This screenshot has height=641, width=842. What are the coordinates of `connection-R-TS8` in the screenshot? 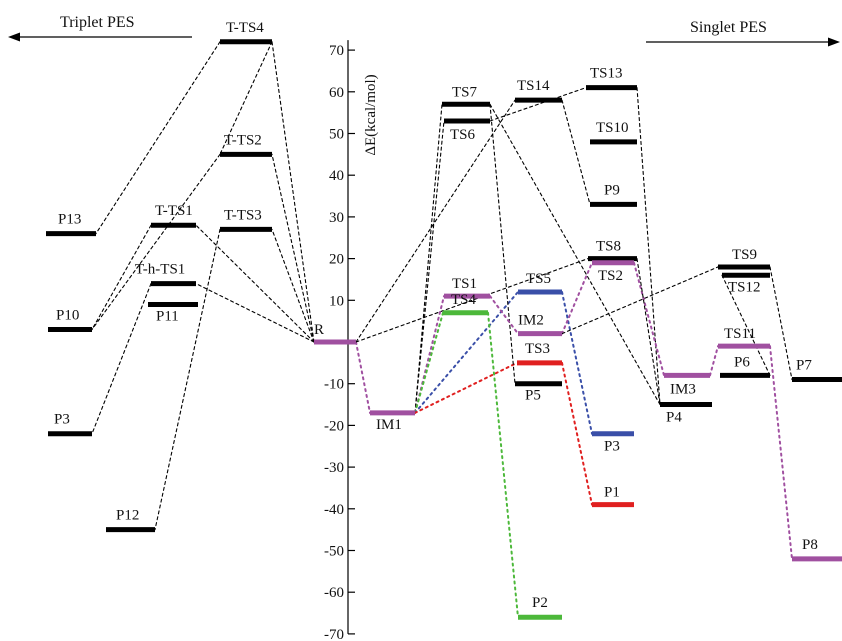 It's located at (472, 300).